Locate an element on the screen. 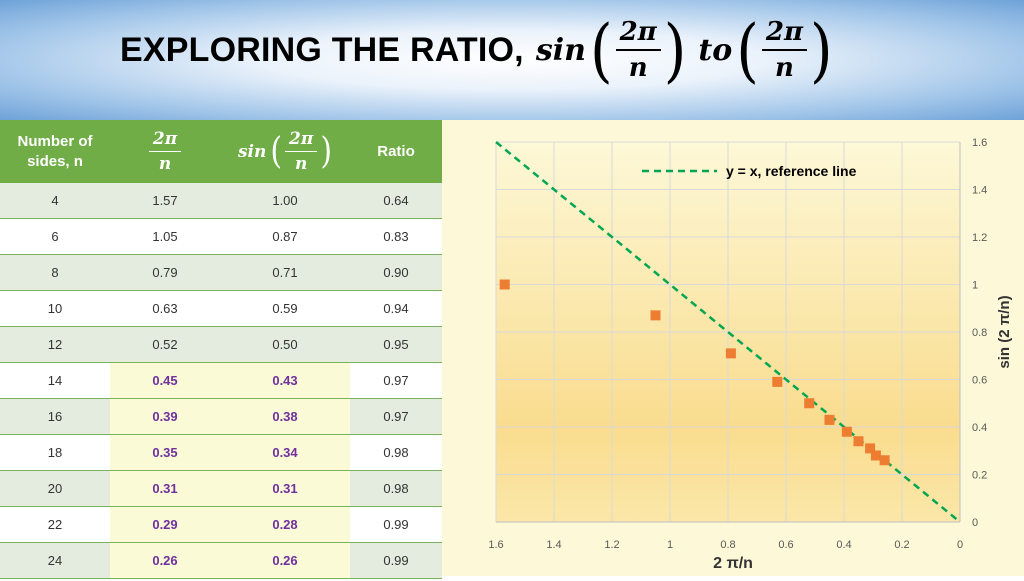 Image resolution: width=1024 pixels, height=581 pixels. cell-n: 8 is located at coordinates (55, 272).